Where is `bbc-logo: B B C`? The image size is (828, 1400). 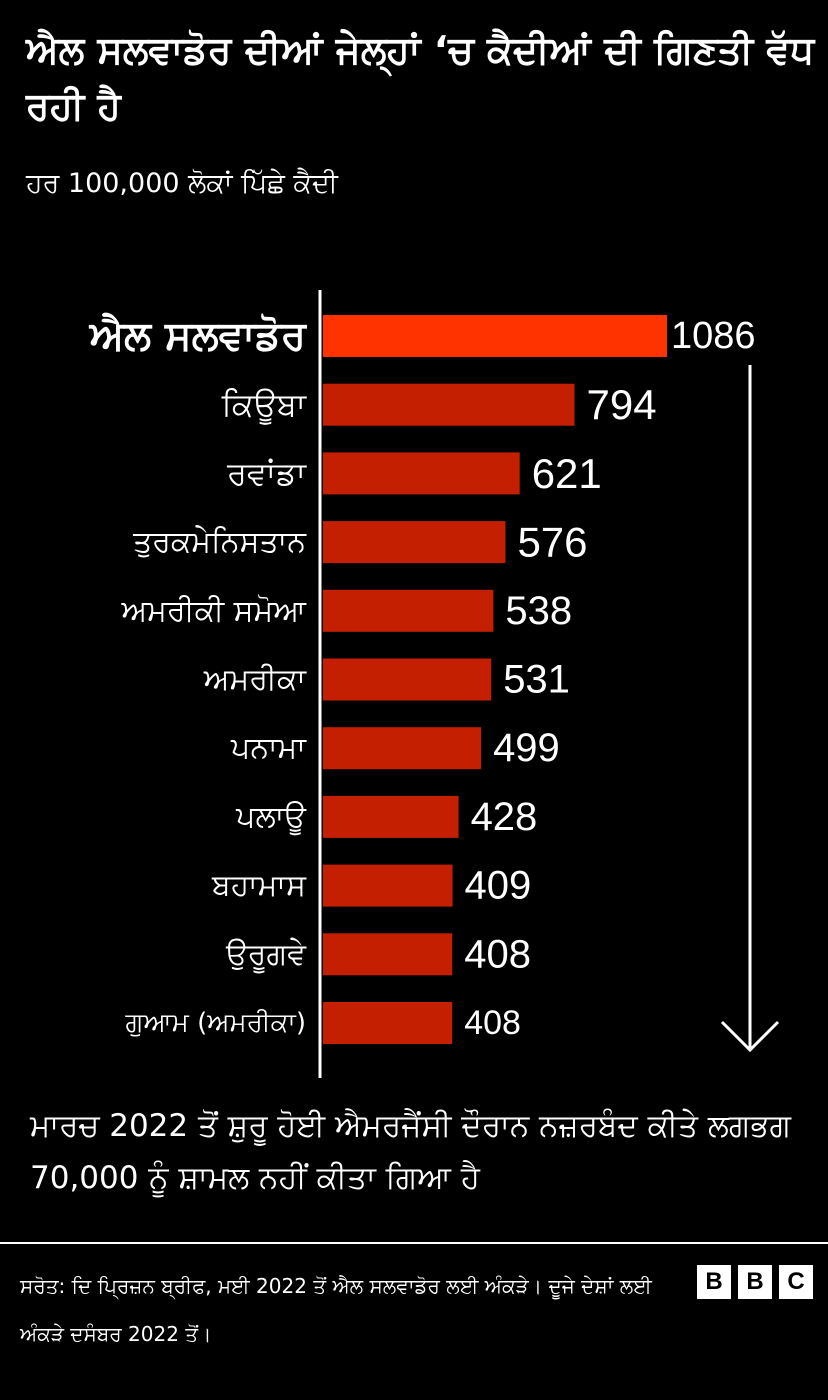
bbc-logo: B B C is located at coordinates (755, 1282).